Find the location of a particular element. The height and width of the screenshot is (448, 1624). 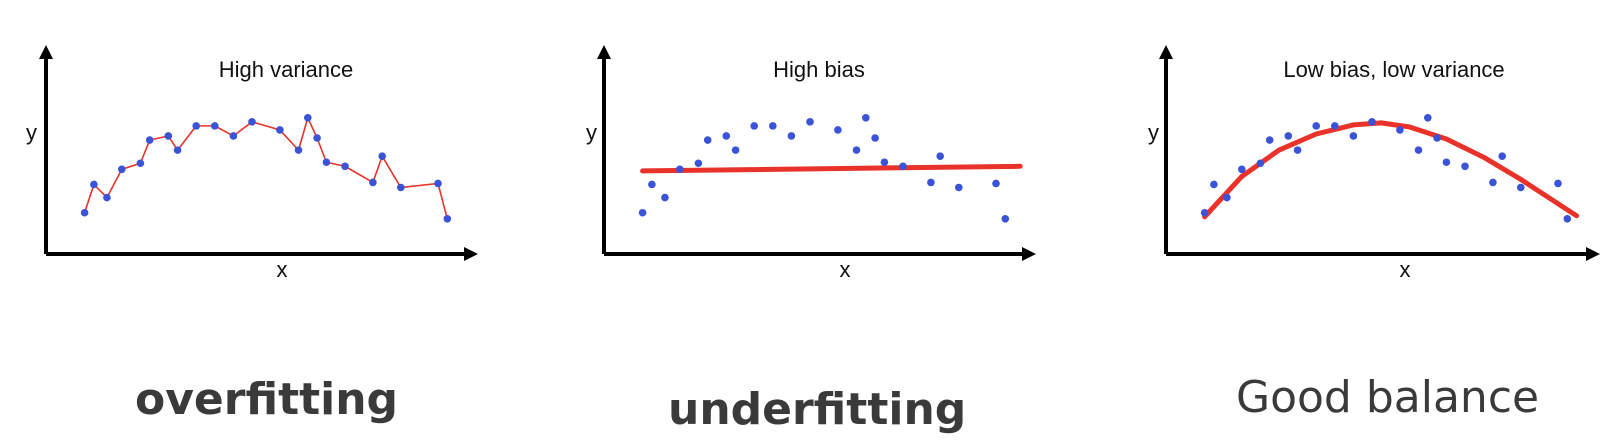

chart-title: Low bias, low variance is located at coordinates (1393, 69).